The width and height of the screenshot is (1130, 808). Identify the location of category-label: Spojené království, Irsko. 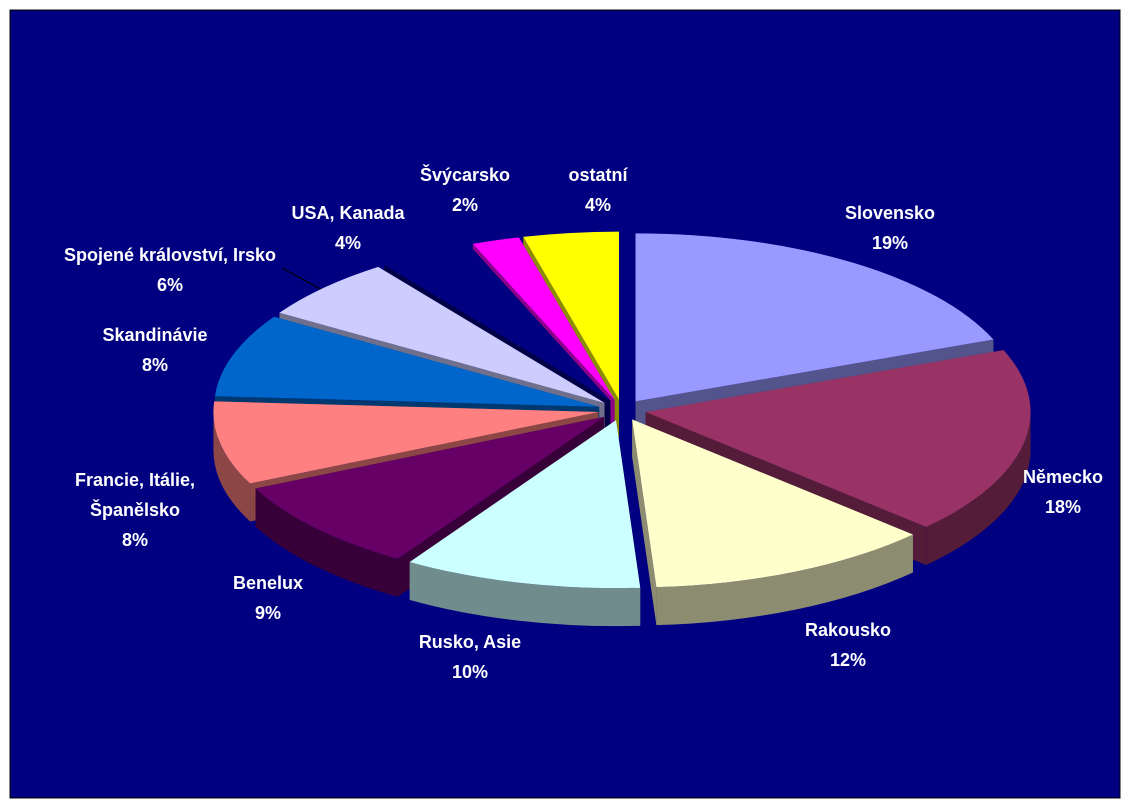
(170, 255).